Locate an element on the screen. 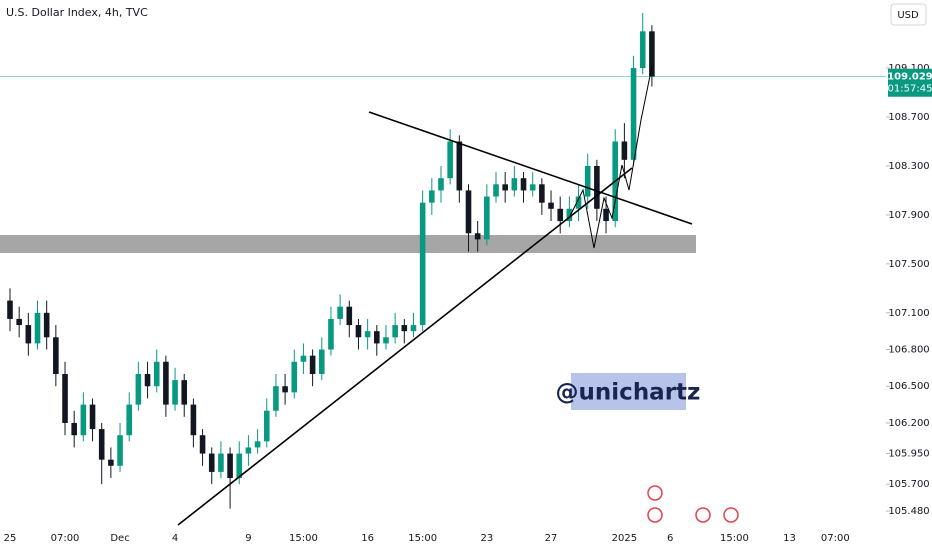 Image resolution: width=932 pixels, height=550 pixels. x-tick-label: 23 is located at coordinates (486, 538).